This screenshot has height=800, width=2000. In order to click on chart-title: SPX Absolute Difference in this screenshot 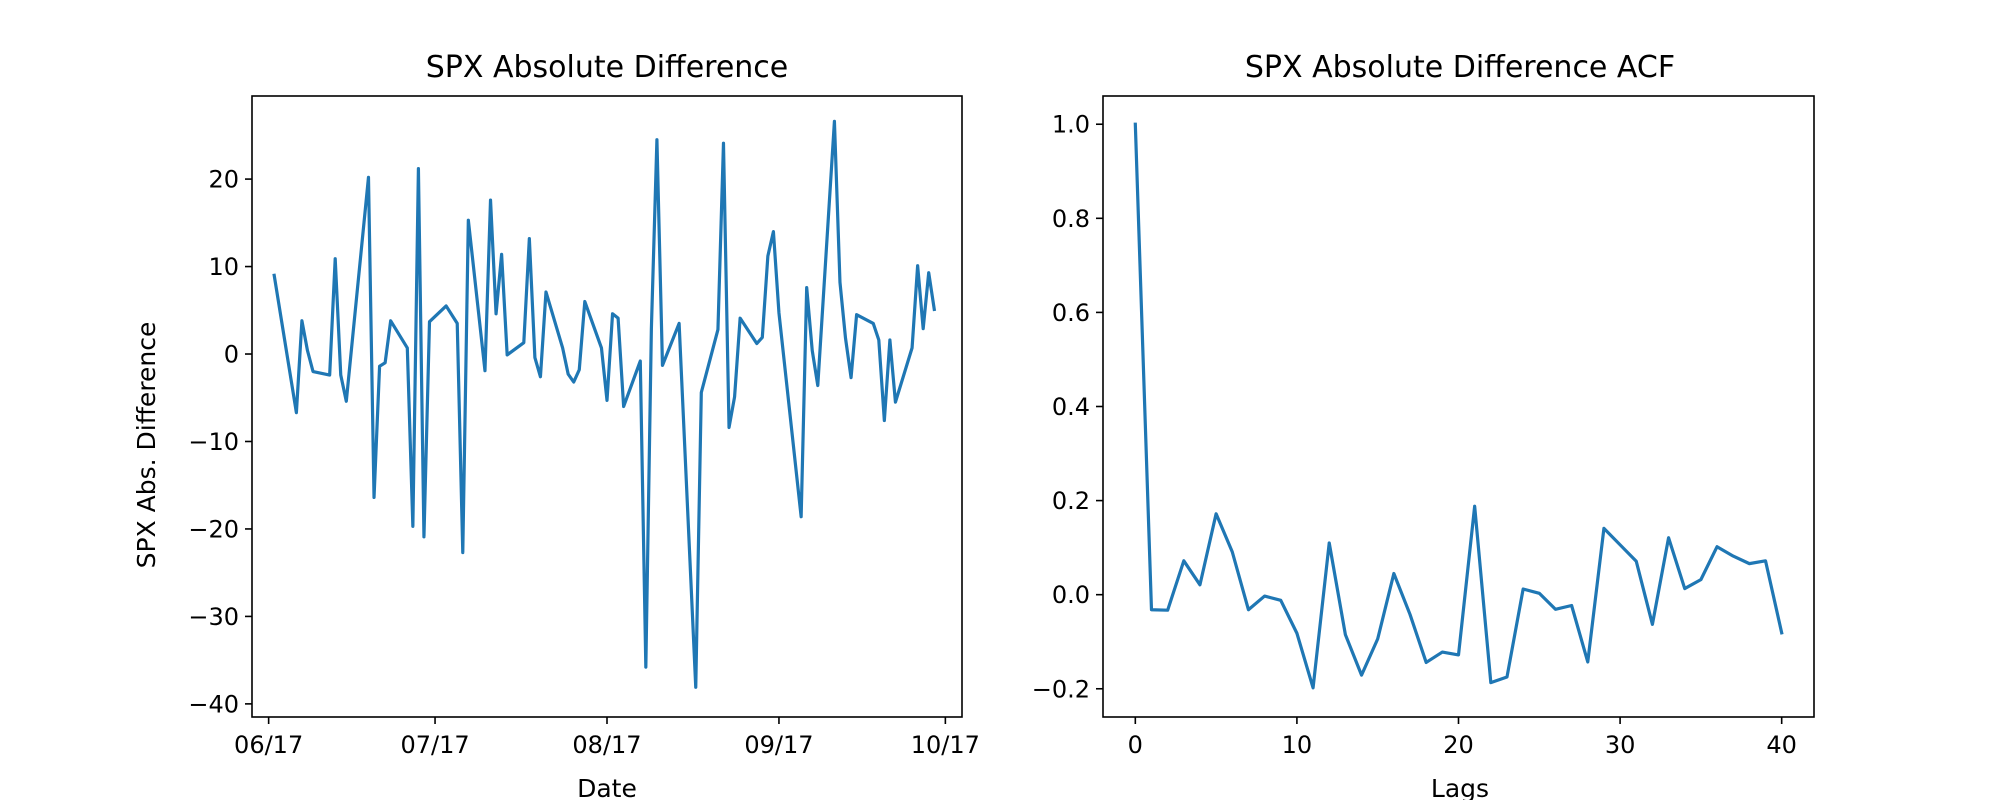, I will do `click(607, 67)`.